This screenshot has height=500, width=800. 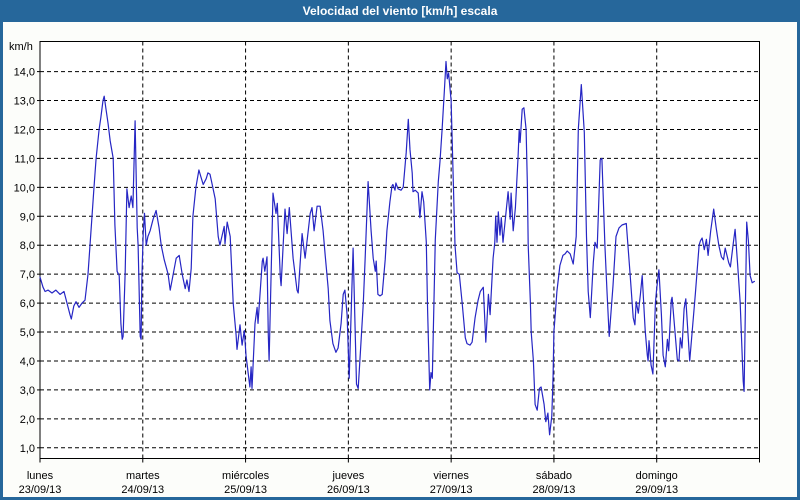 I want to click on y-axis-unit-label: km/h, so click(x=21, y=47).